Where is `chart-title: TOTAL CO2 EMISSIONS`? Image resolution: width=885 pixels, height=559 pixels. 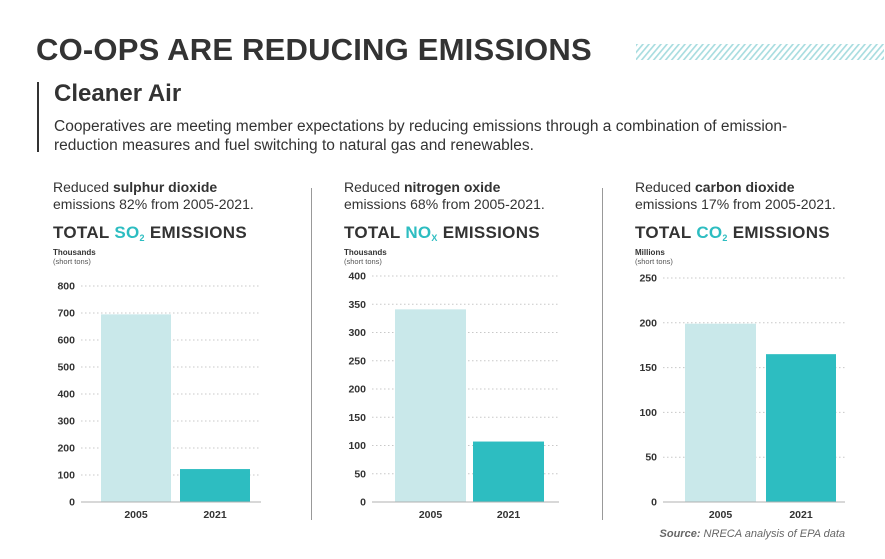
chart-title: TOTAL CO2 EMISSIONS is located at coordinates (732, 233).